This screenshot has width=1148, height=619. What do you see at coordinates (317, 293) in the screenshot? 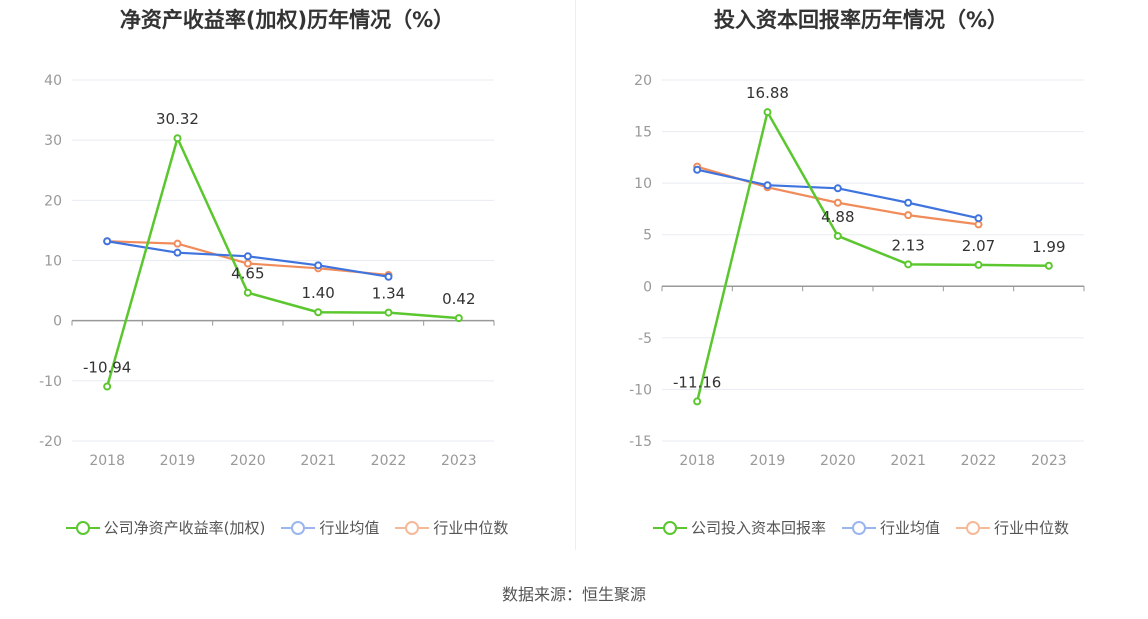
I see `data-label: 1.40` at bounding box center [317, 293].